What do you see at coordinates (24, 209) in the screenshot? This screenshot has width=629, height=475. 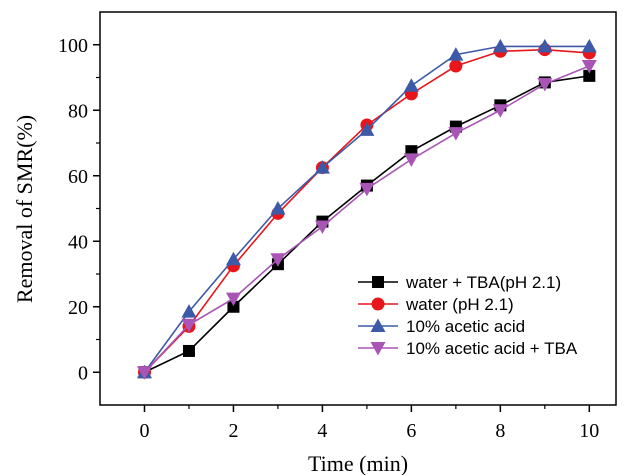 I see `y-axis-title: Removal of SMR(%)` at bounding box center [24, 209].